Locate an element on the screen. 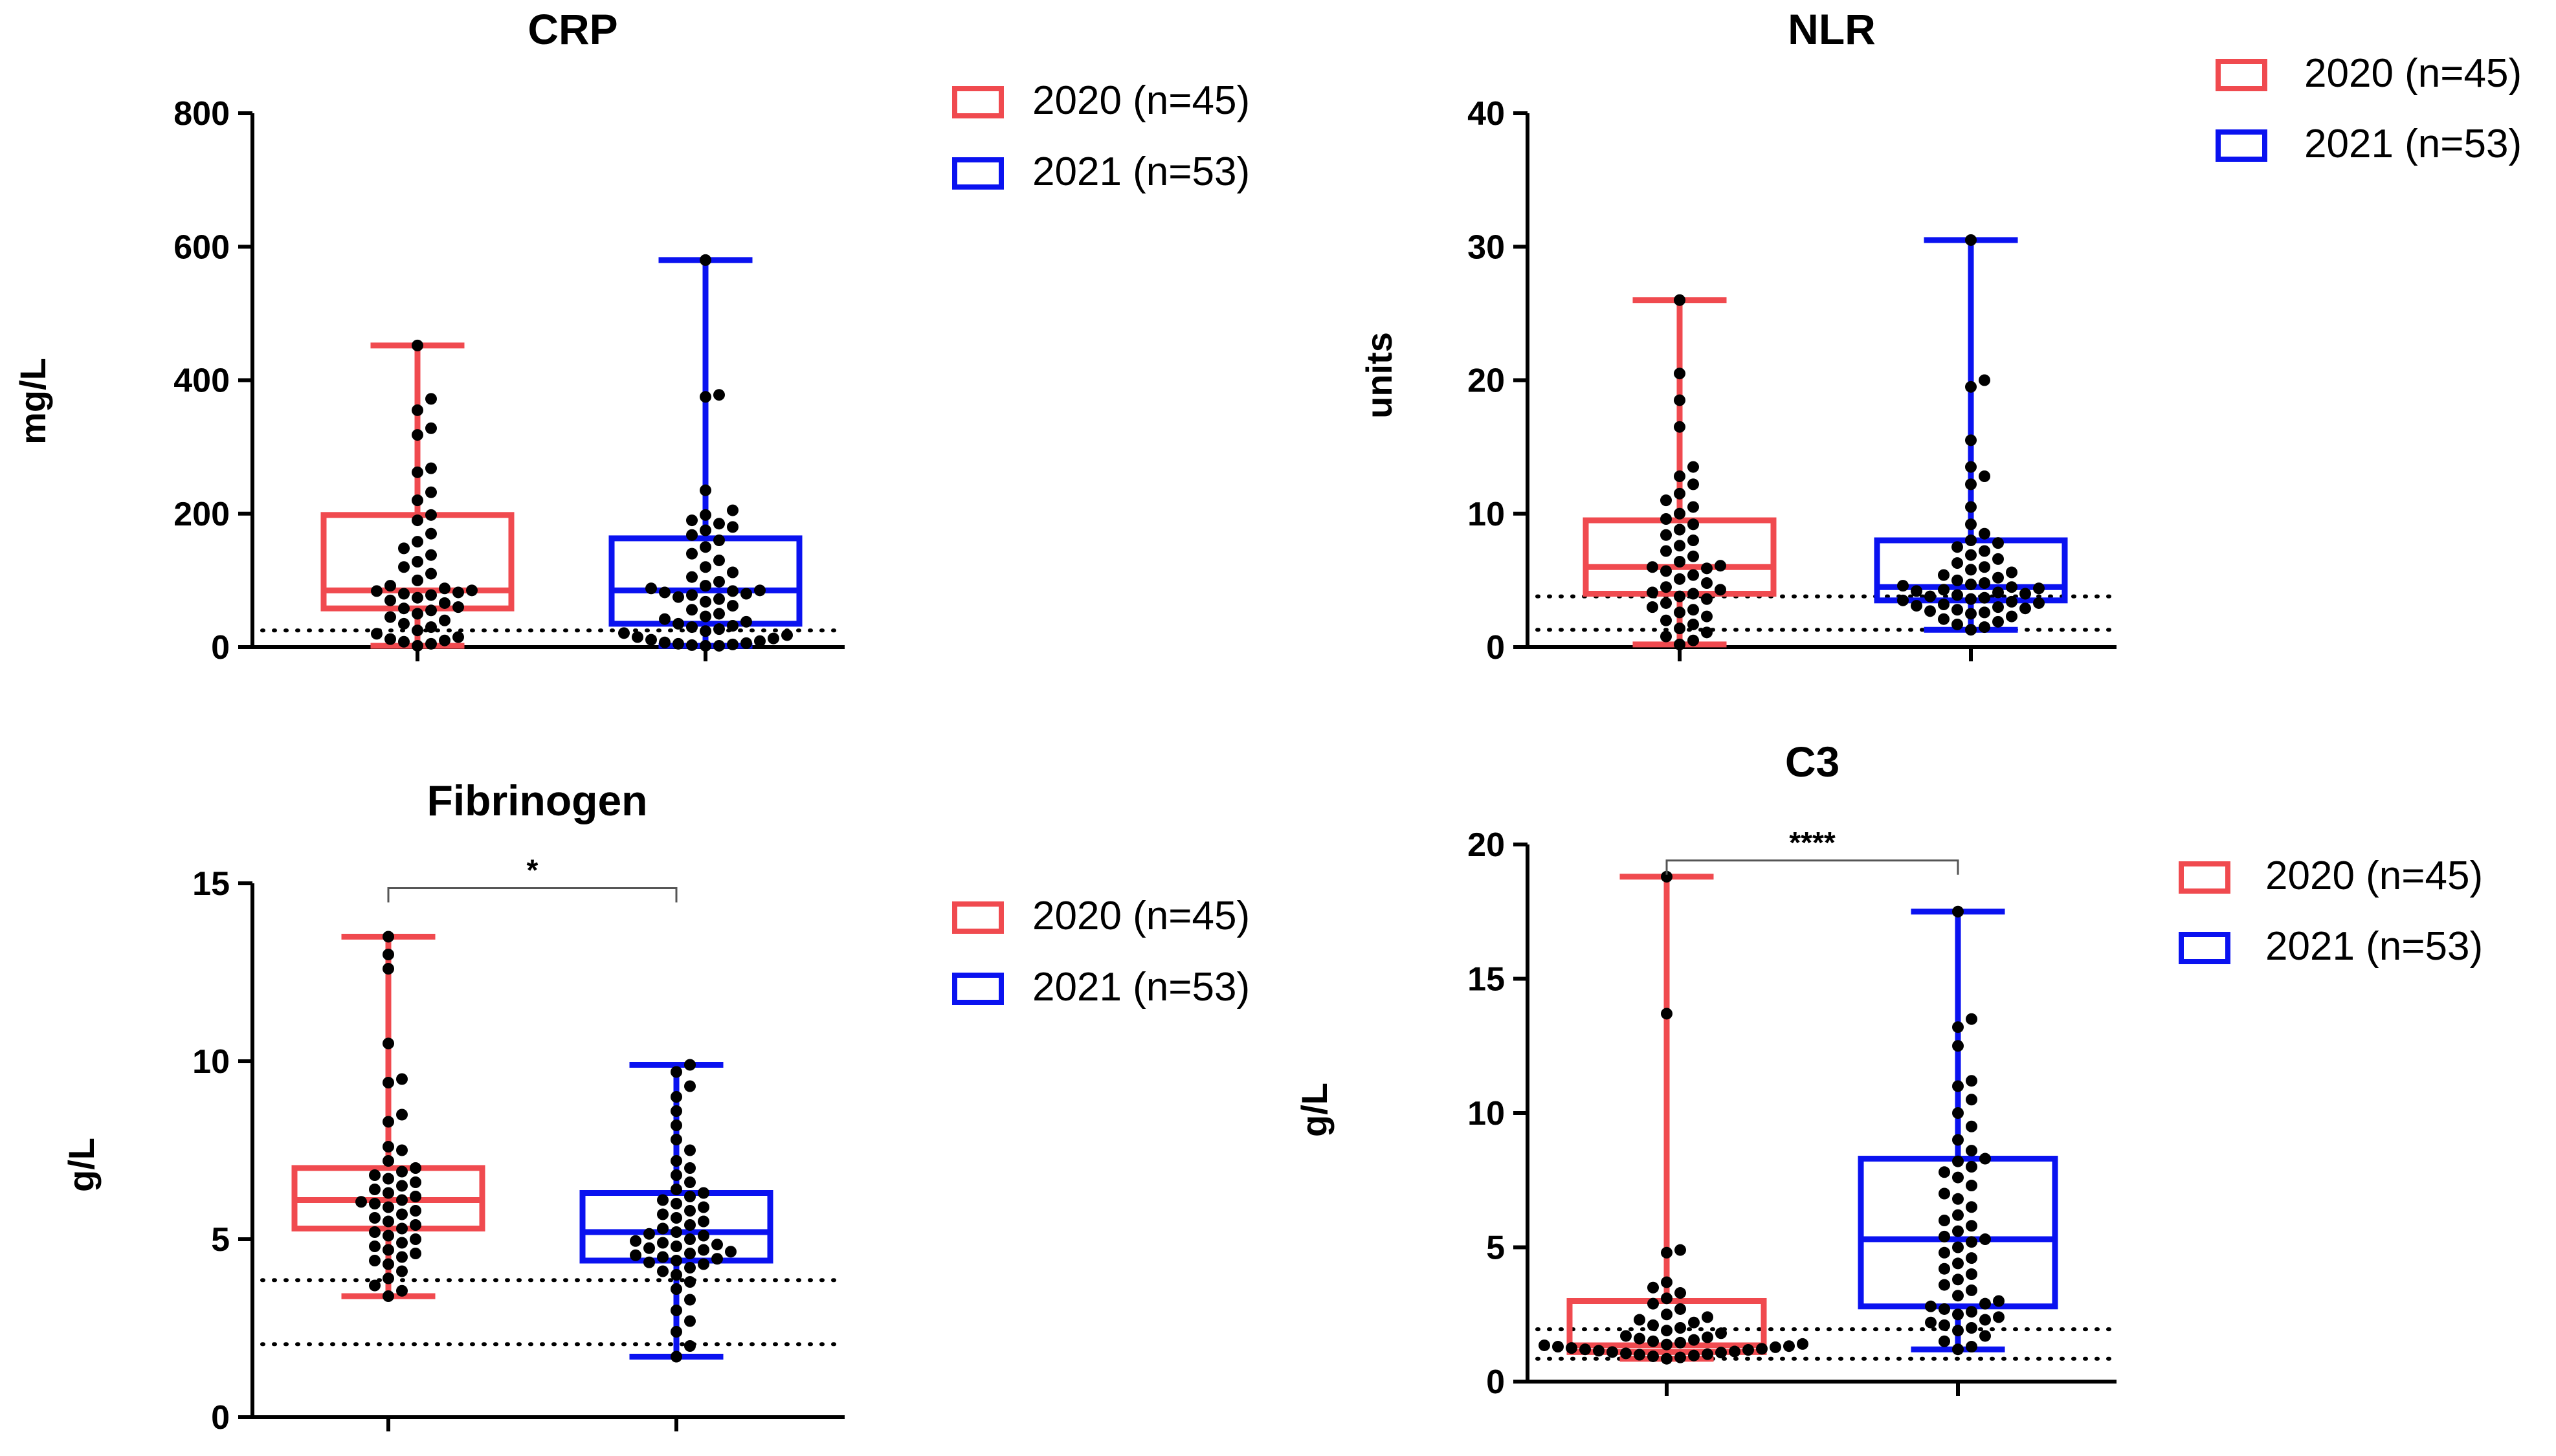 This screenshot has height=1456, width=2556. y-tick-label: 200 is located at coordinates (201, 514).